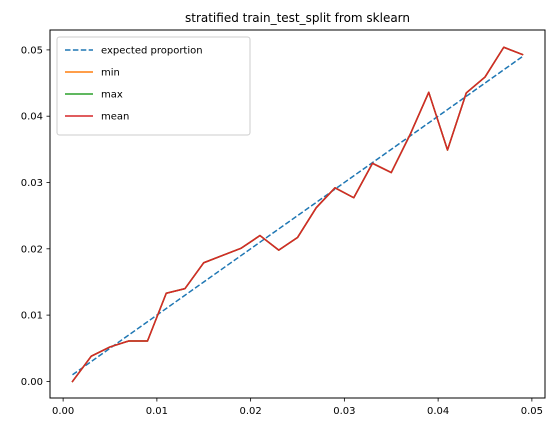  I want to click on y-tick-label: 0.00, so click(32, 382).